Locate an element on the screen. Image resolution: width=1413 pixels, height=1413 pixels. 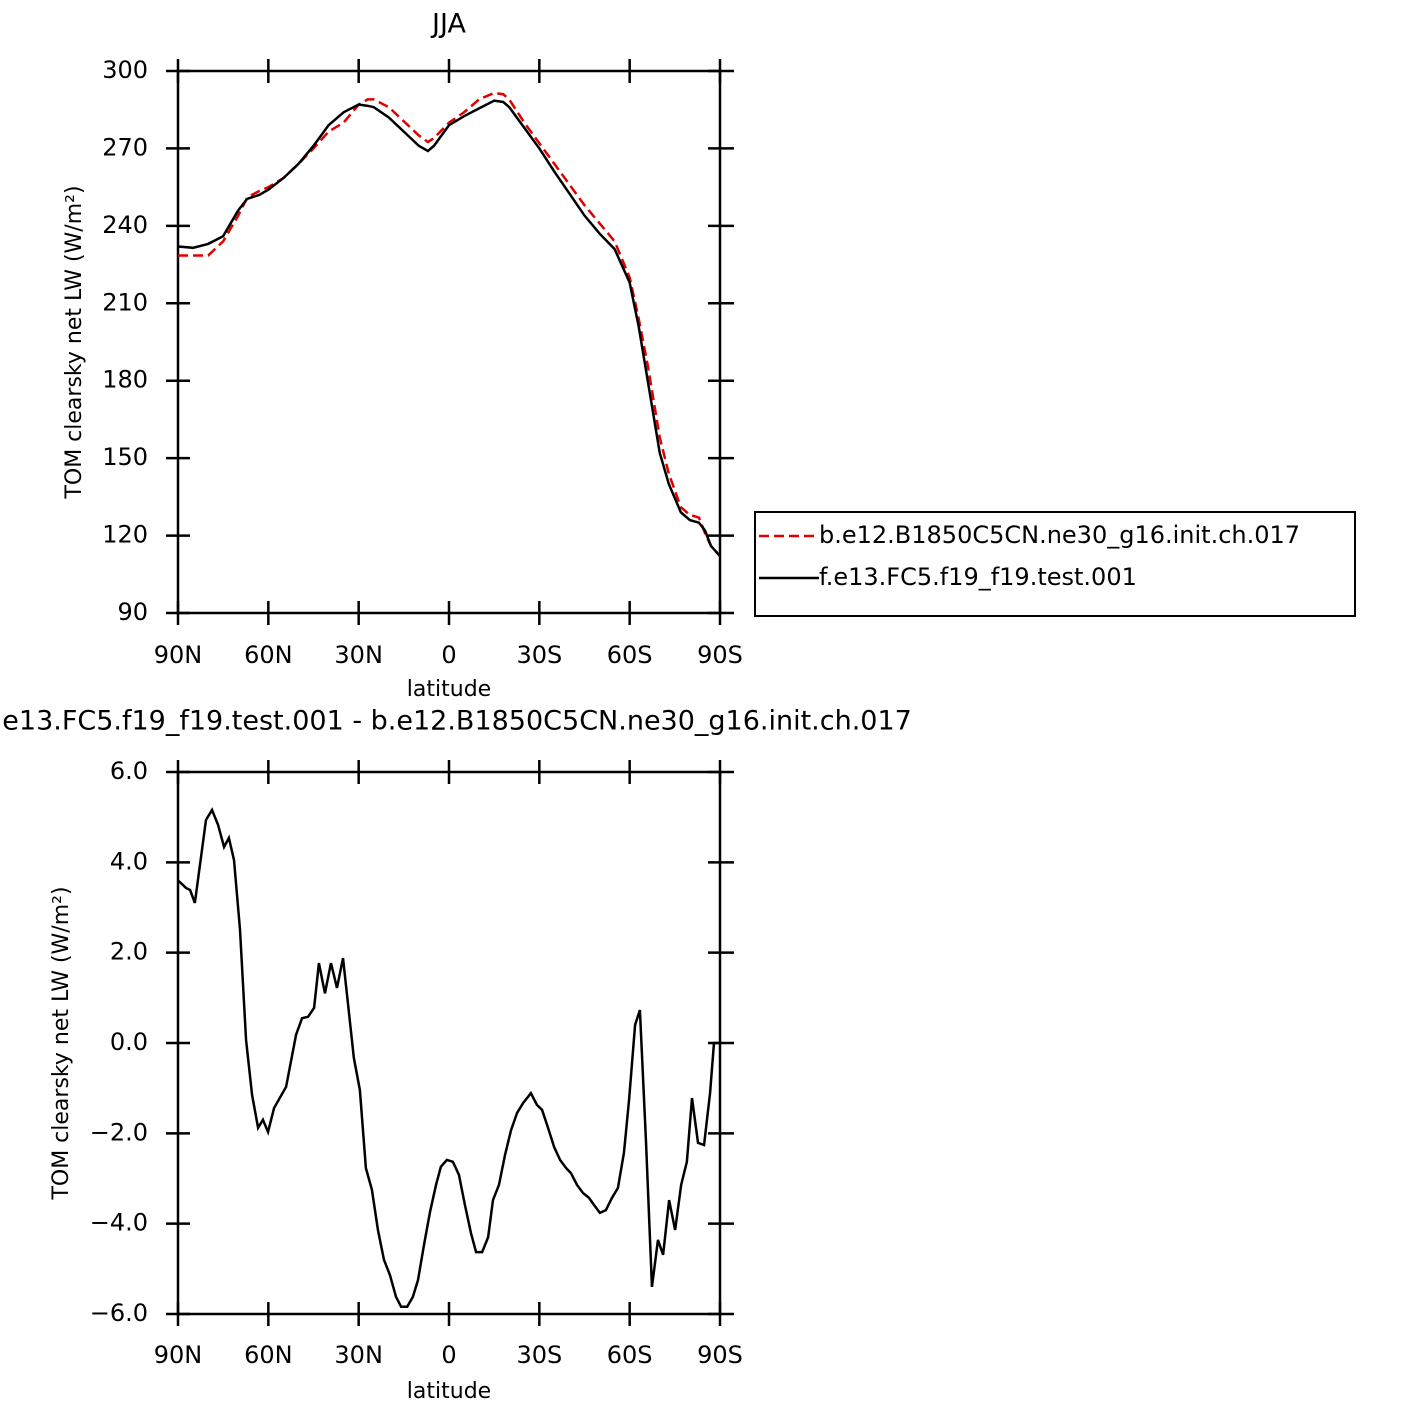
y-tick-label: 150 is located at coordinates (125, 457).